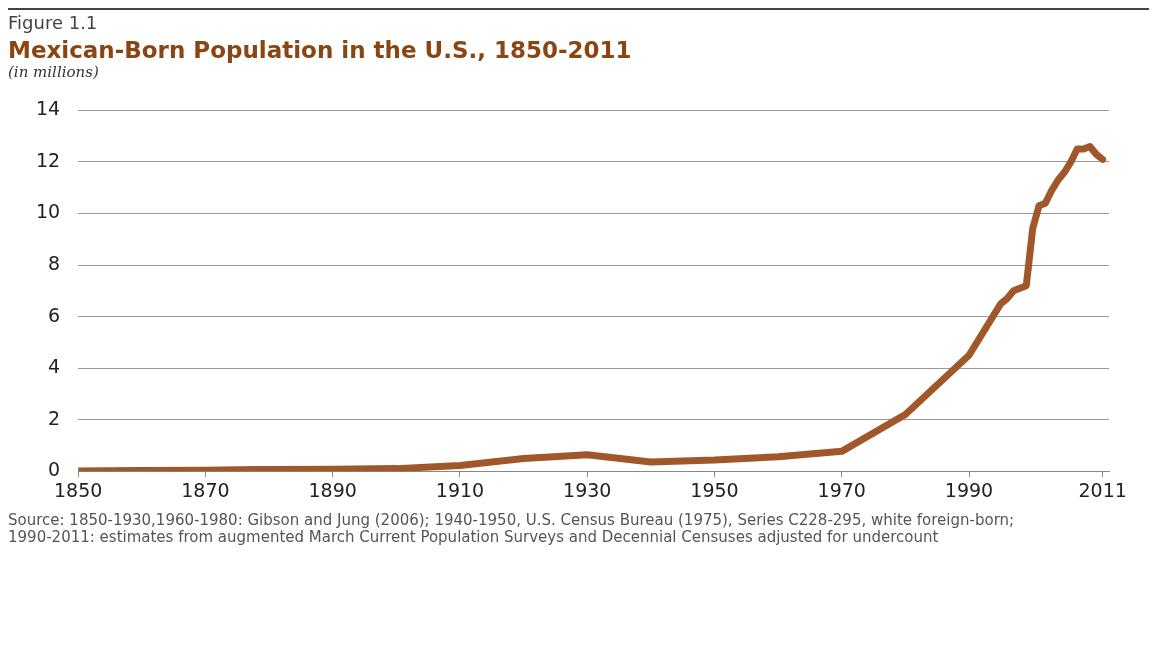  Describe the element at coordinates (54, 72) in the screenshot. I see `chart-subtitle: (in millions)` at that location.